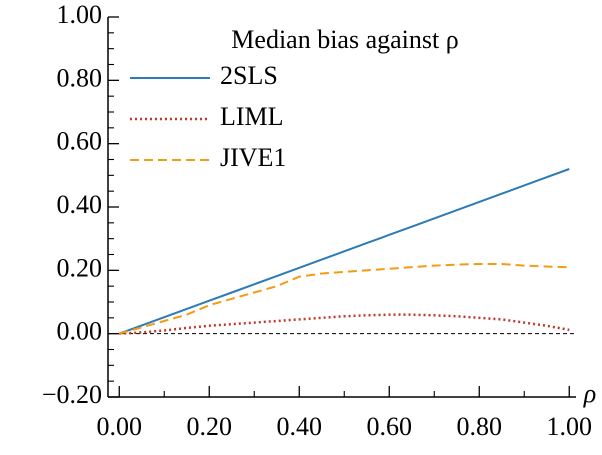 This screenshot has width=602, height=455. I want to click on legend-label: 2SLS, so click(249, 75).